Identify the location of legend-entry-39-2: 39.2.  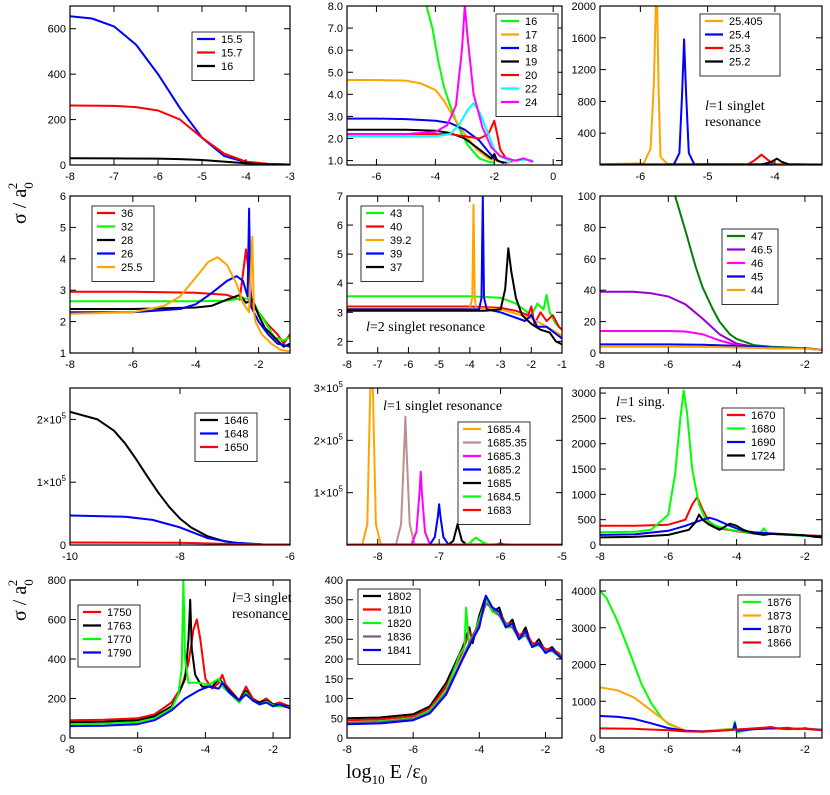
(400, 241).